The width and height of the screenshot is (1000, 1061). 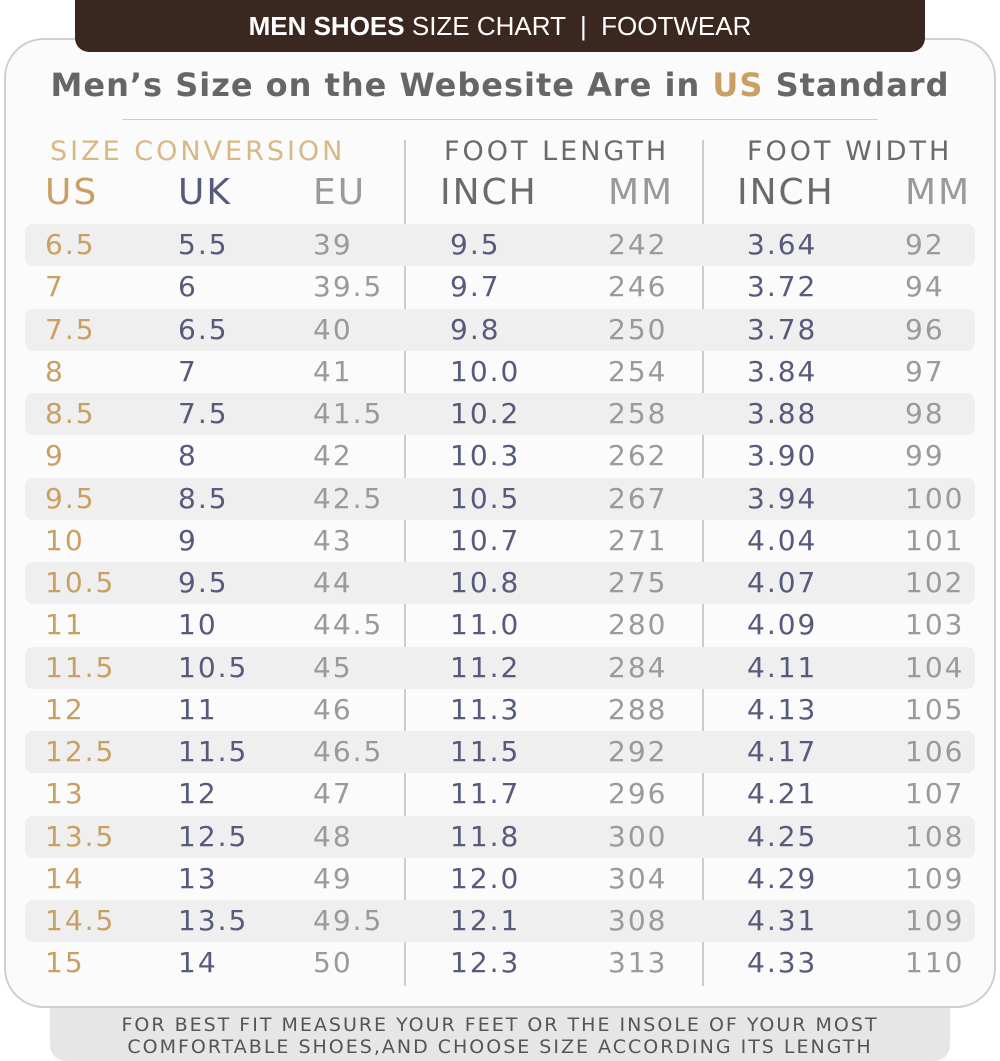 I want to click on table-cell: 15, so click(x=65, y=963).